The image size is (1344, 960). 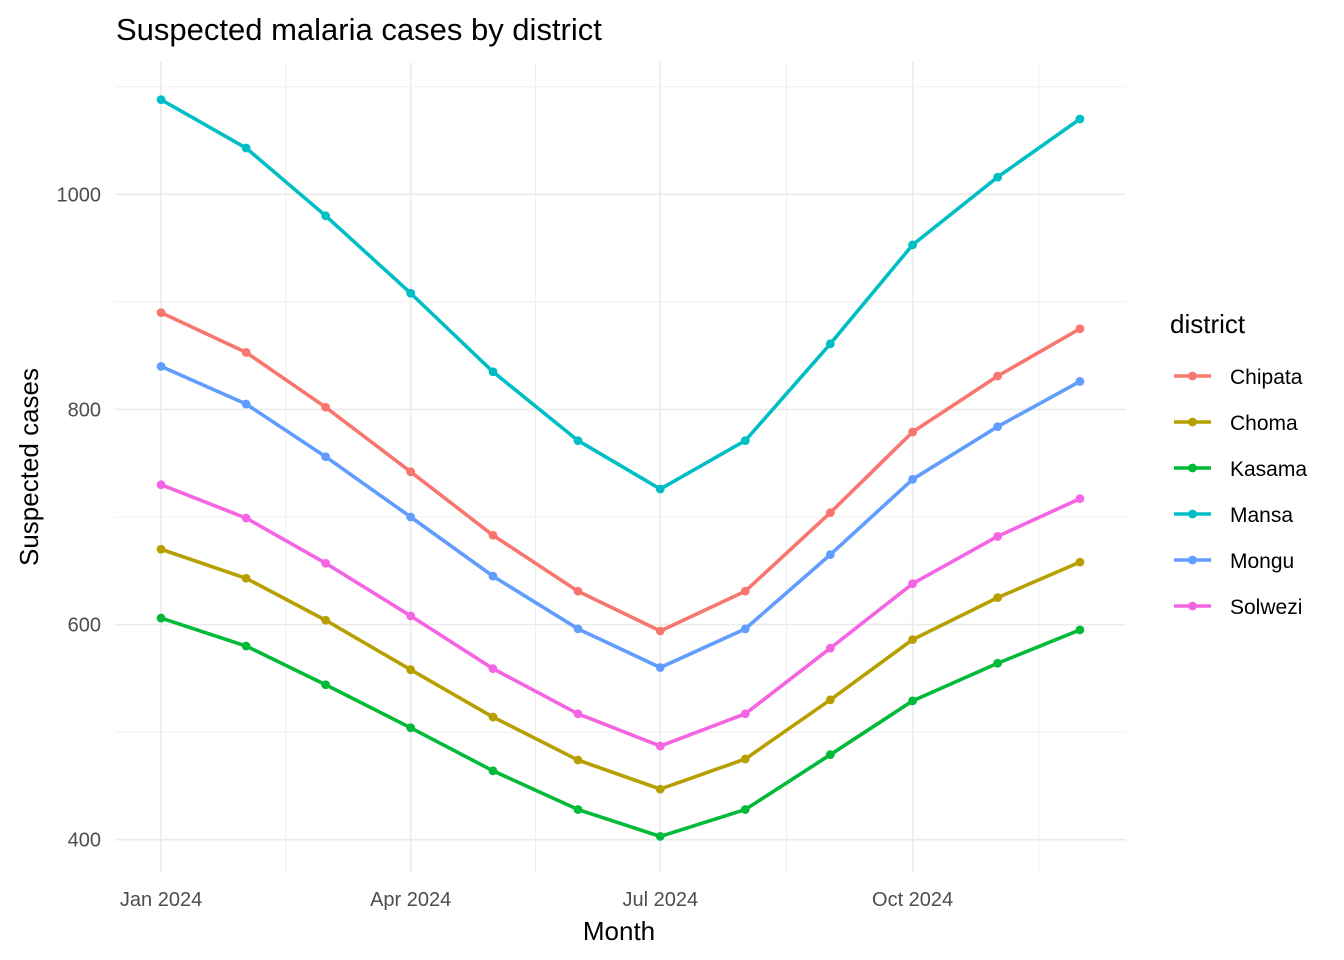 What do you see at coordinates (1208, 324) in the screenshot?
I see `legend-title: district` at bounding box center [1208, 324].